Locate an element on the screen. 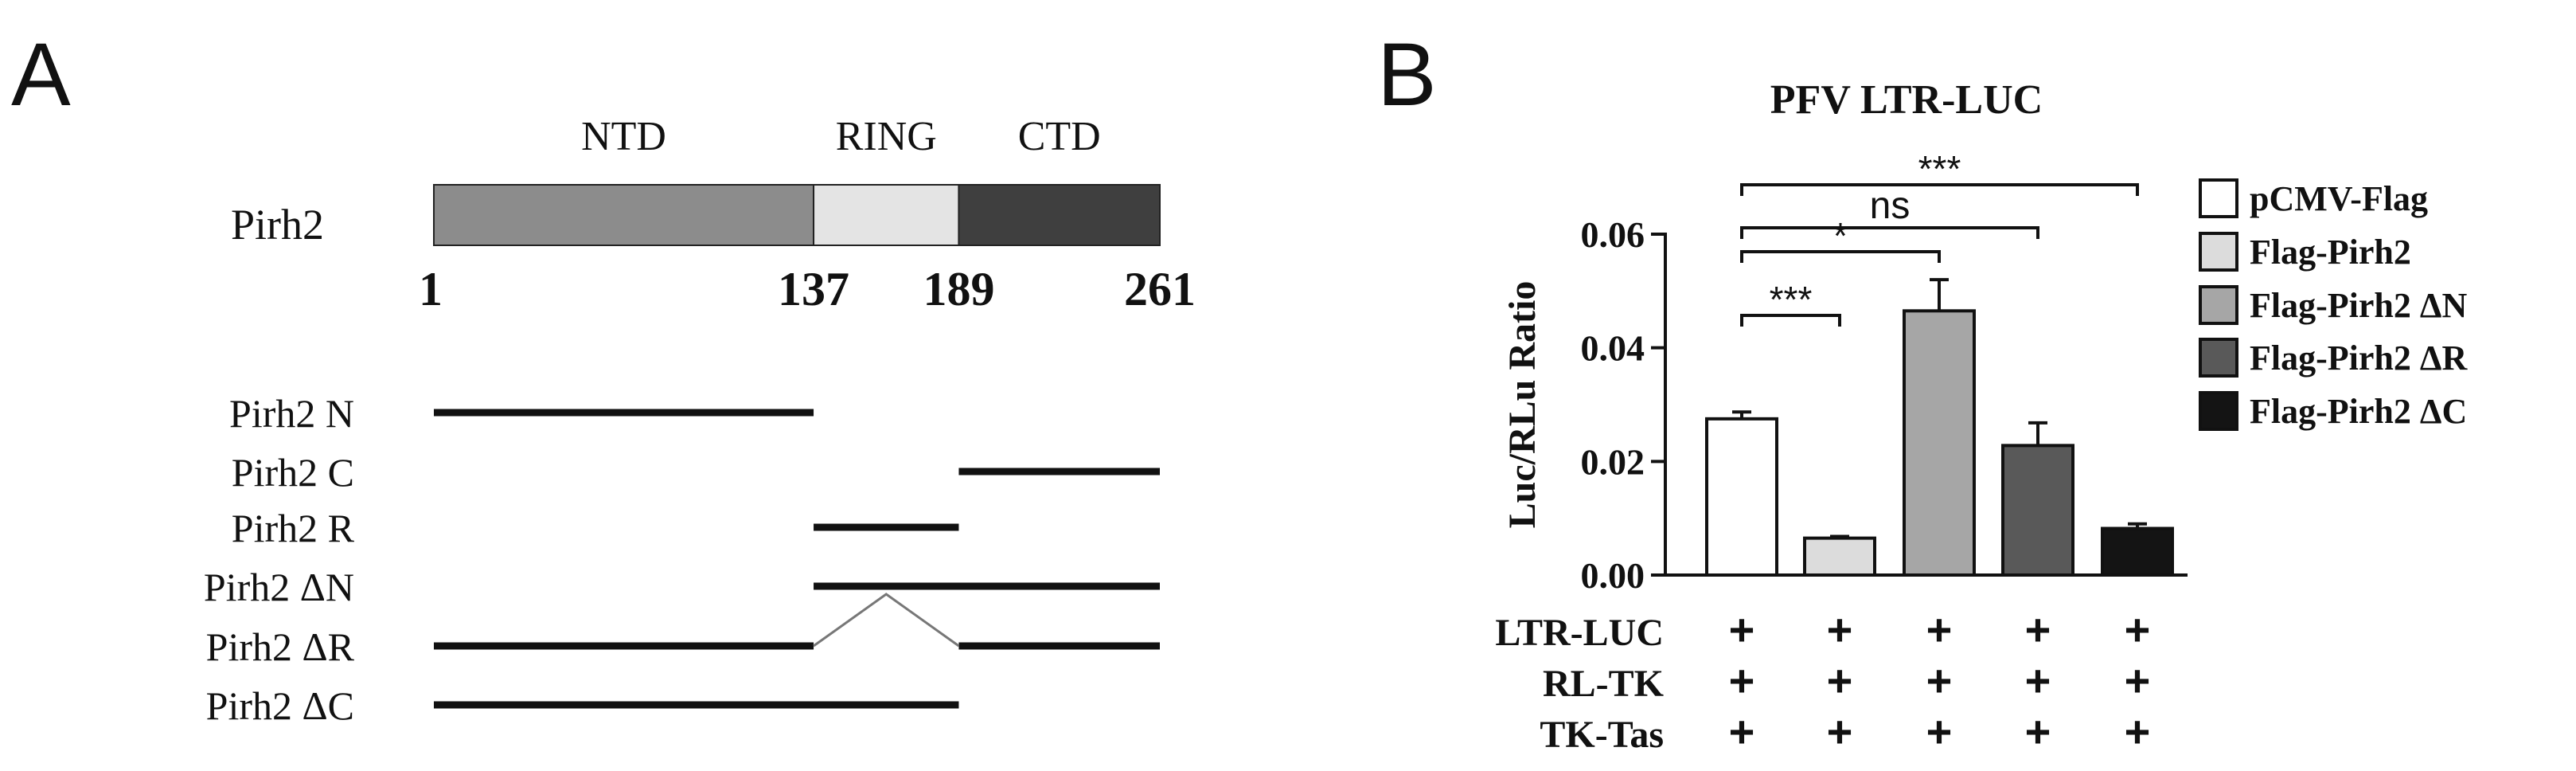 This screenshot has height=771, width=2576. protein-name: Pirh2 is located at coordinates (277, 225).